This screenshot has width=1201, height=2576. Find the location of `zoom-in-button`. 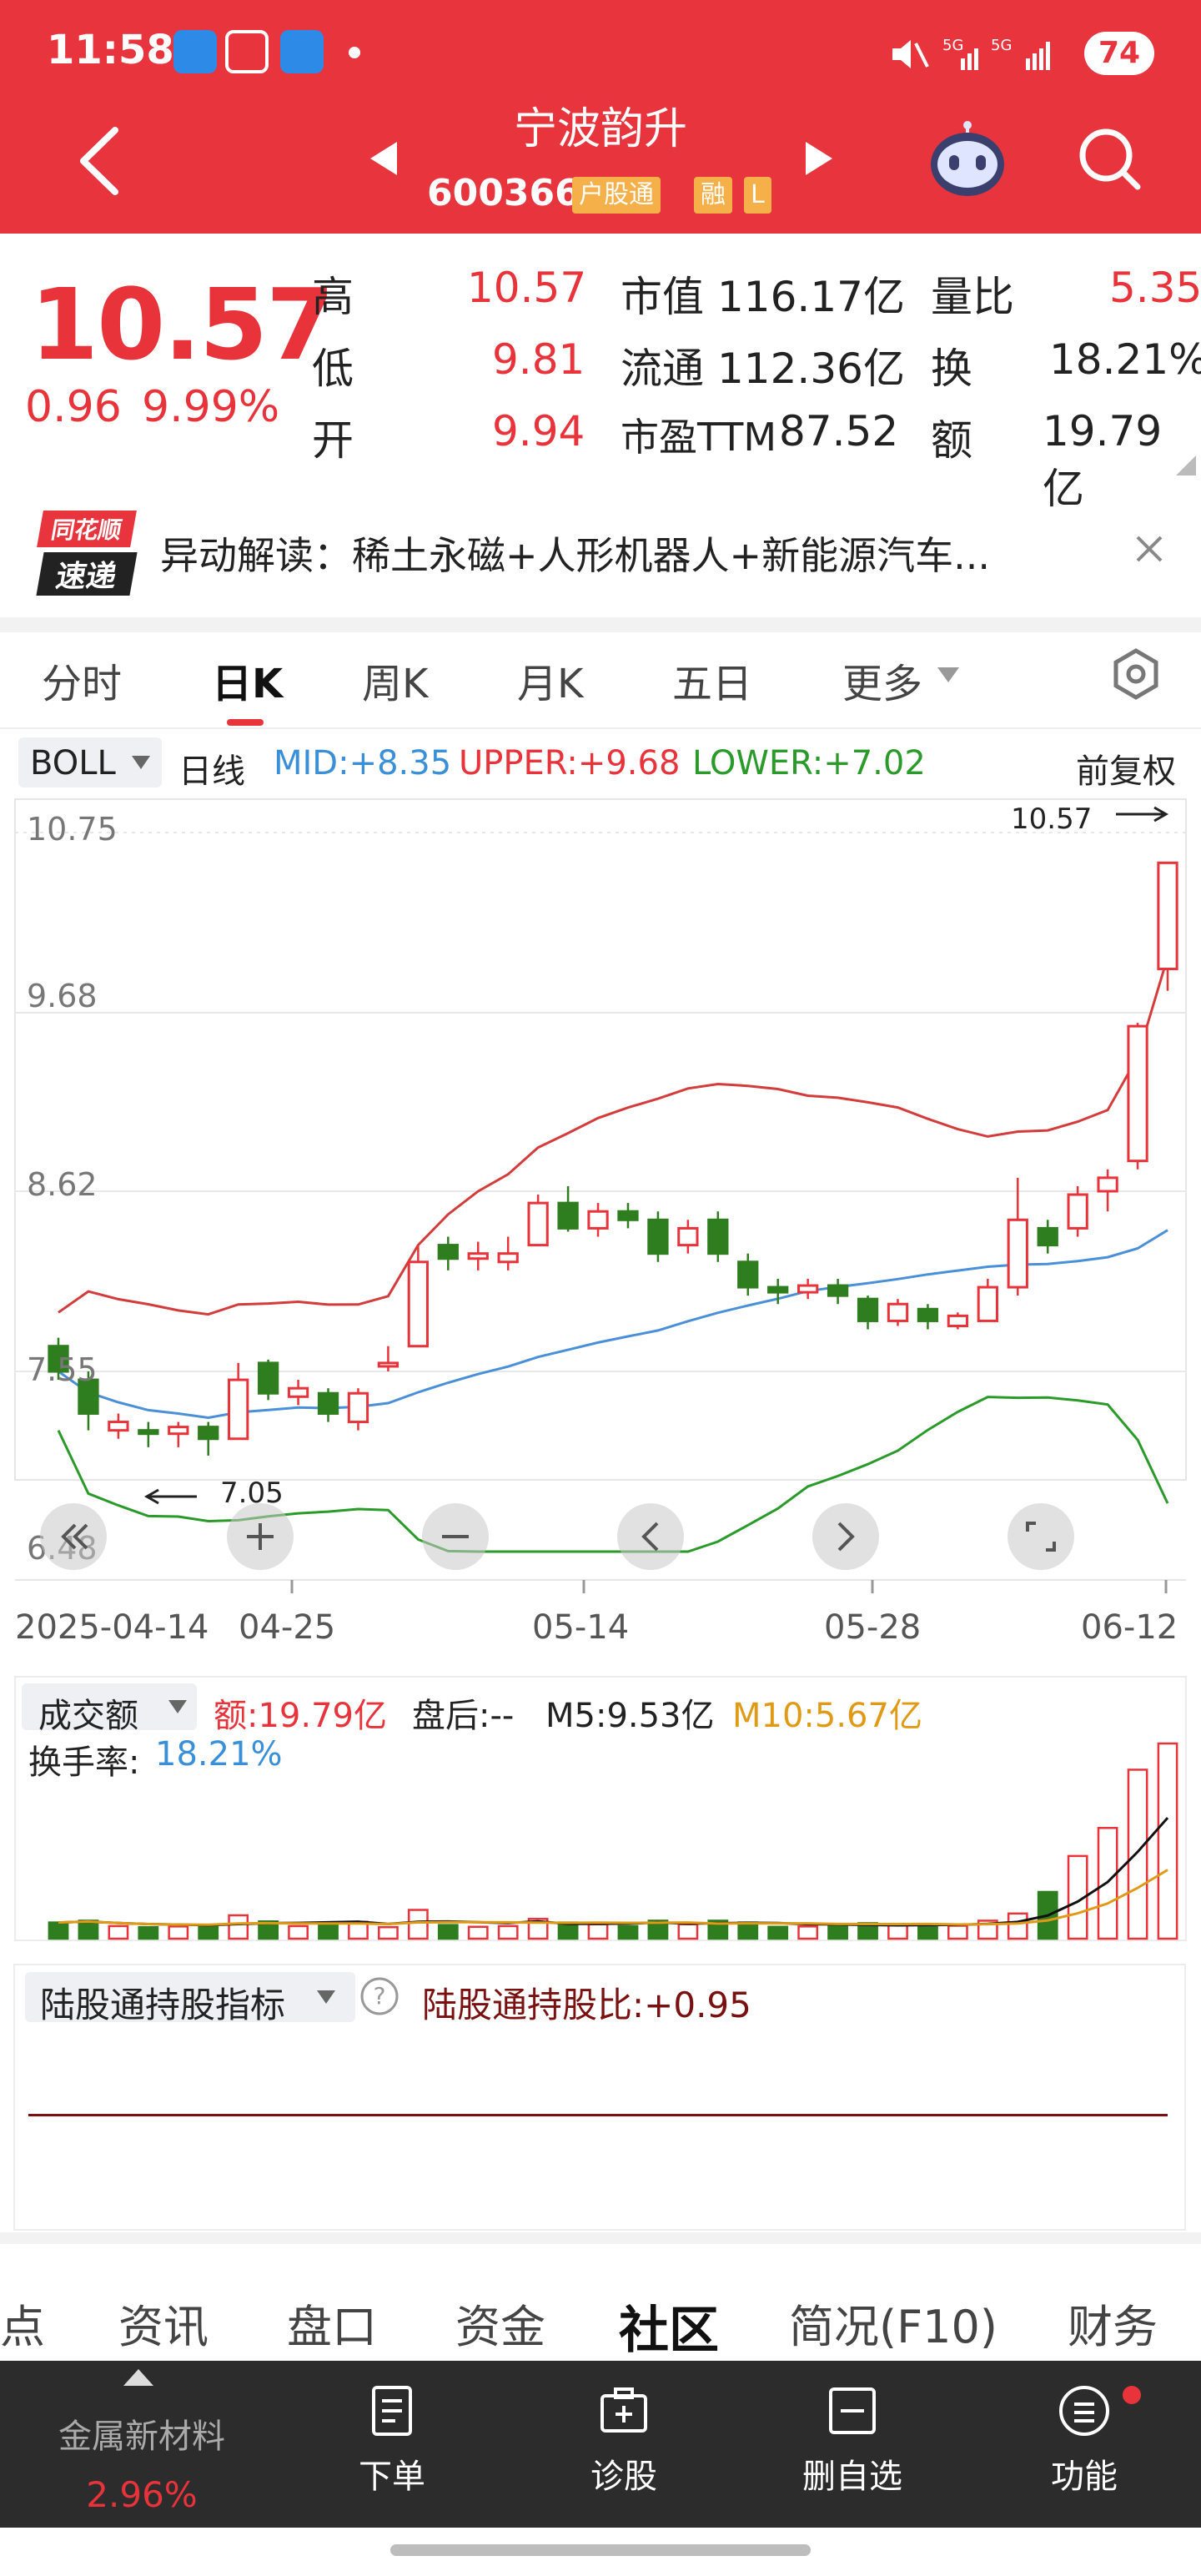

zoom-in-button is located at coordinates (260, 1536).